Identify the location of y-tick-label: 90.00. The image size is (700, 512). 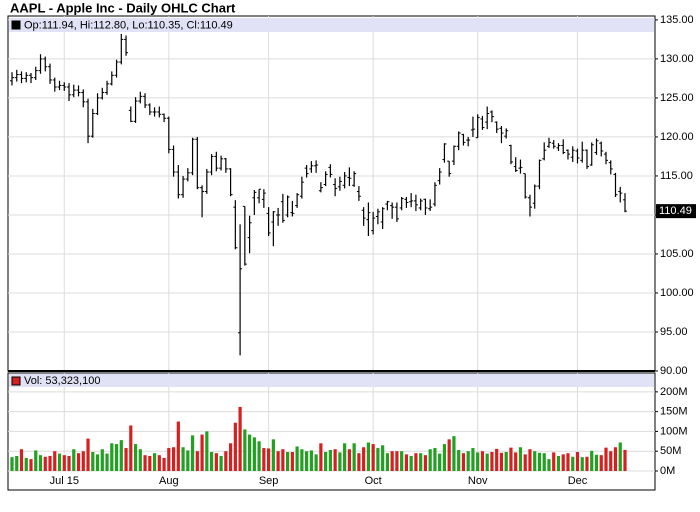
(674, 371).